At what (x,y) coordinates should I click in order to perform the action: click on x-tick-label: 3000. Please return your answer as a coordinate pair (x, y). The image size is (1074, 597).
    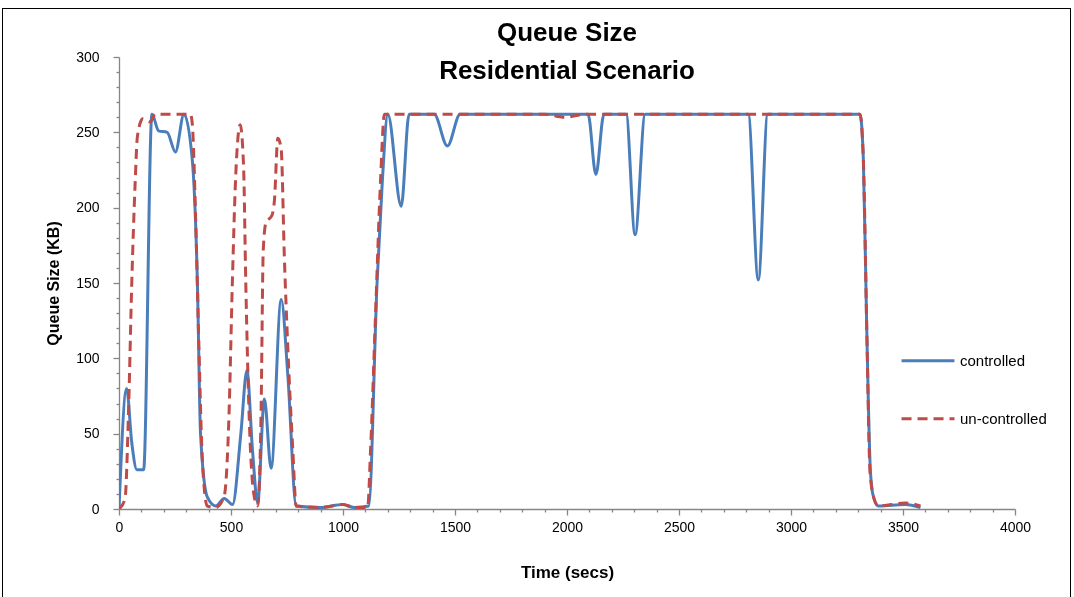
    Looking at the image, I should click on (791, 526).